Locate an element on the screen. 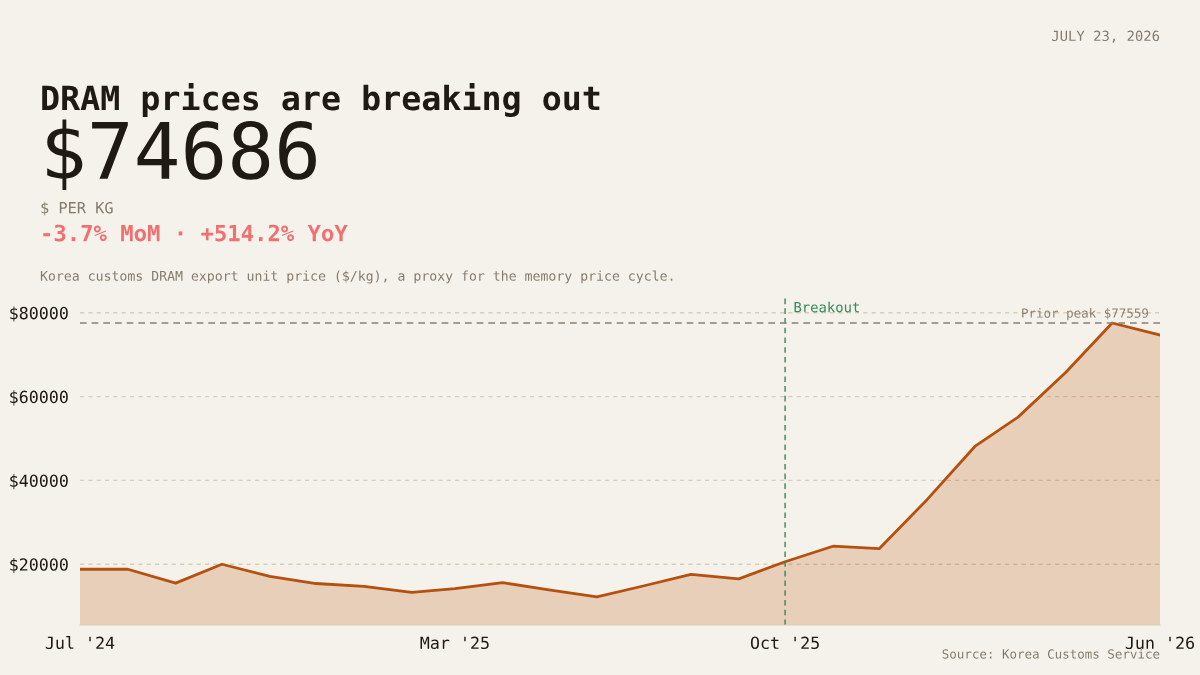 This screenshot has width=1200, height=675. ref-line-label: Breakout is located at coordinates (826, 307).